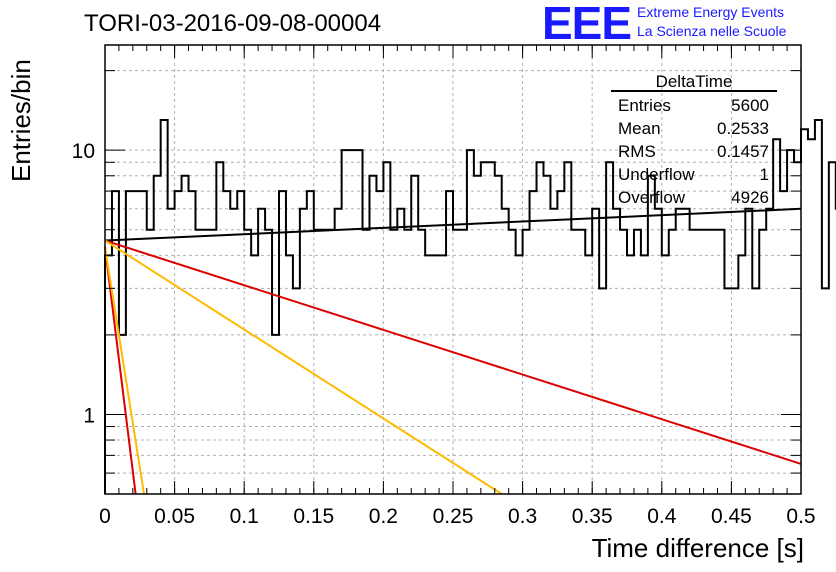 Image resolution: width=836 pixels, height=572 pixels. I want to click on x-tick-label: 0.05, so click(174, 516).